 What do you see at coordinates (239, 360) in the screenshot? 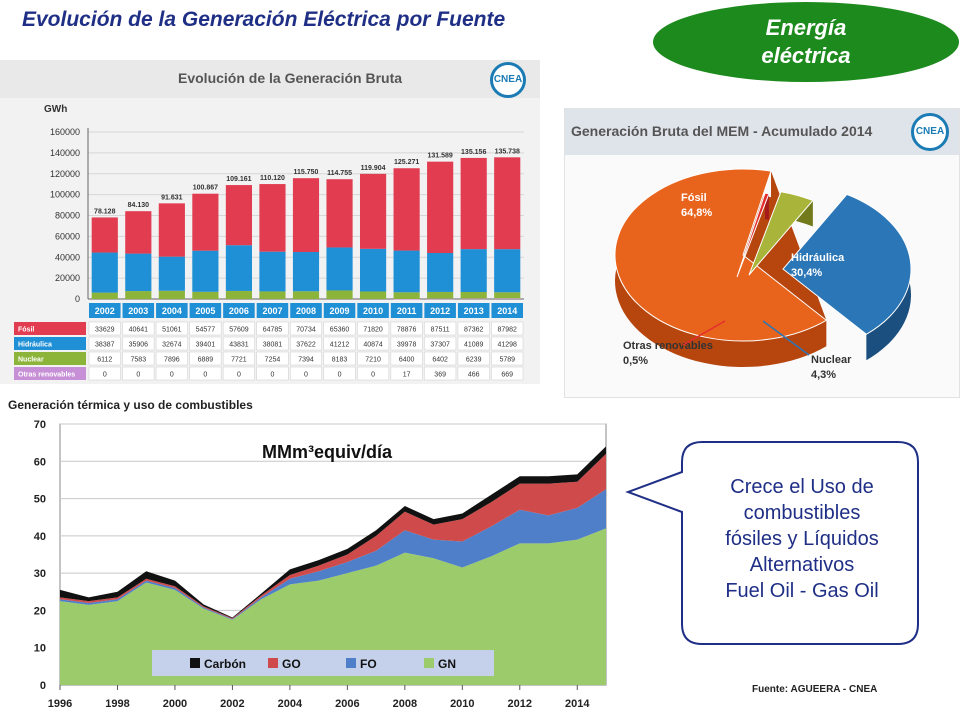
I see `table-cell: 7721` at bounding box center [239, 360].